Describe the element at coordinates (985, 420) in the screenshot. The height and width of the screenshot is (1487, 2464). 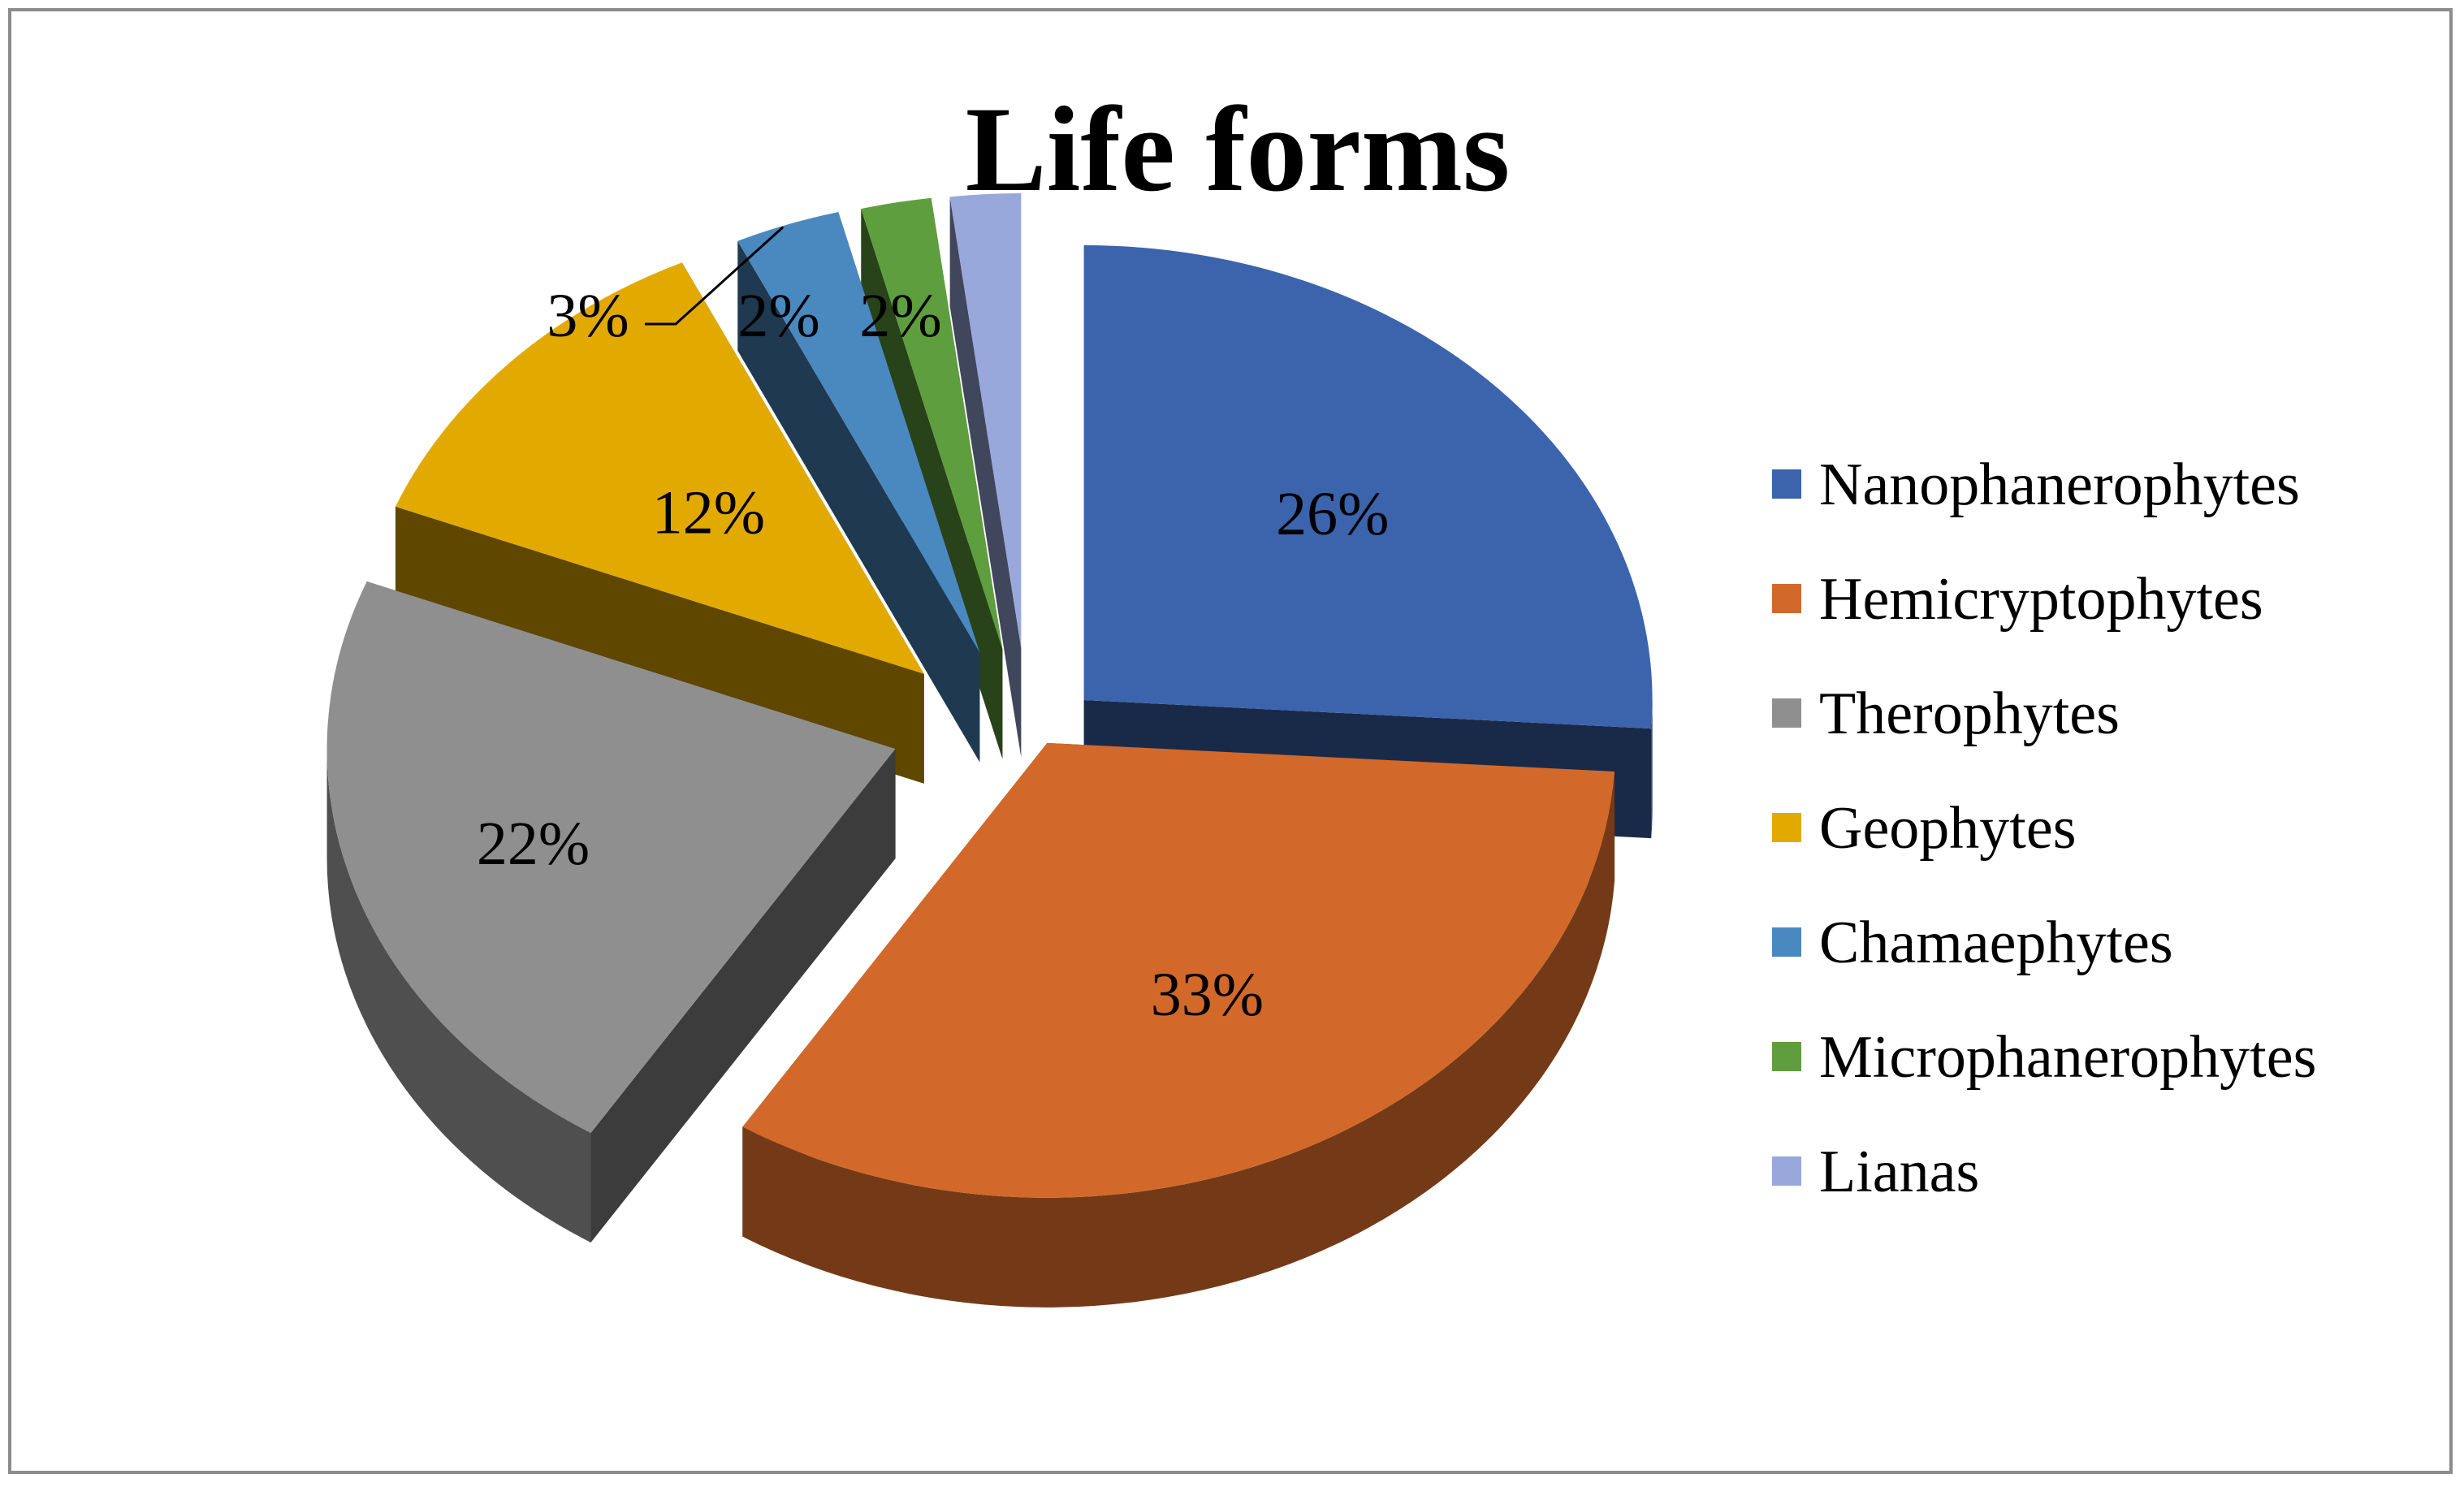
I see `slice-lianas` at that location.